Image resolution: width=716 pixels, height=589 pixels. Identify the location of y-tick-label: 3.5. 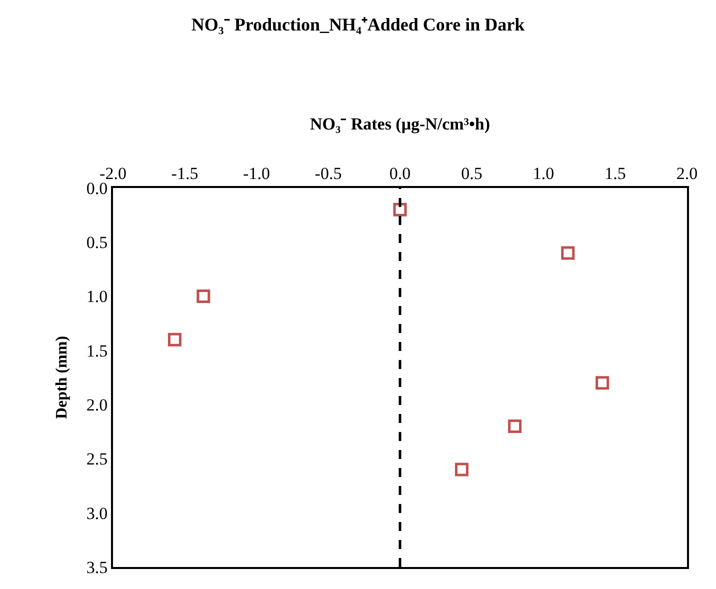
(97, 567).